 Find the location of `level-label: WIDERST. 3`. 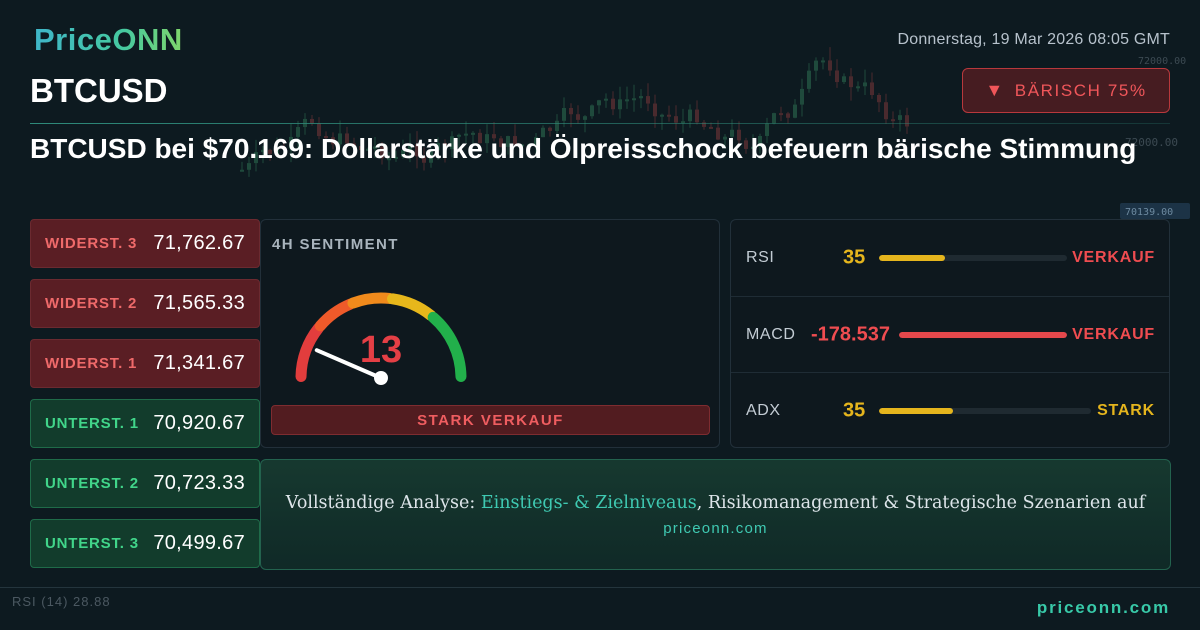

level-label: WIDERST. 3 is located at coordinates (91, 243).